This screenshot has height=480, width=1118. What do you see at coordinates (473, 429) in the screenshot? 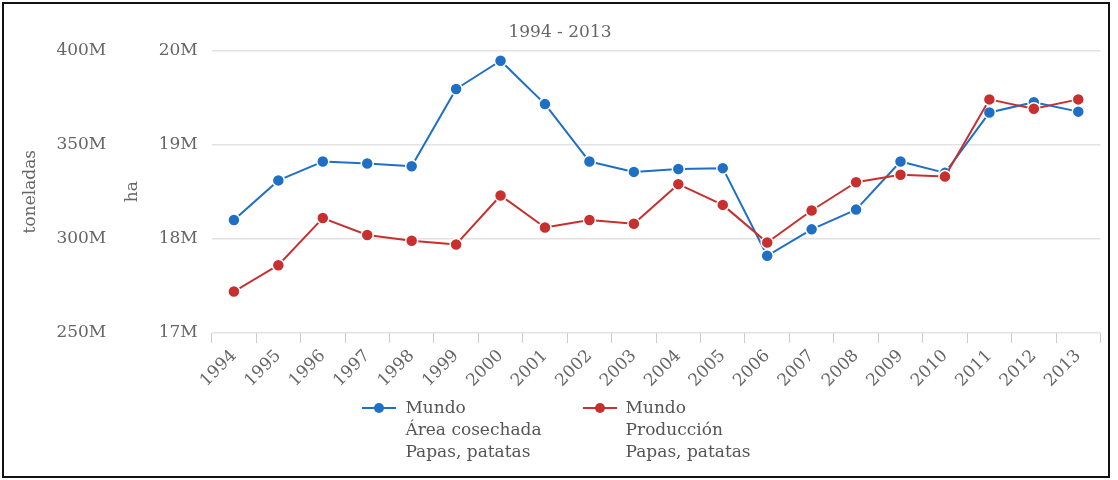
I see `legend-label: Mundo Área cosechada Papas, patatas` at bounding box center [473, 429].